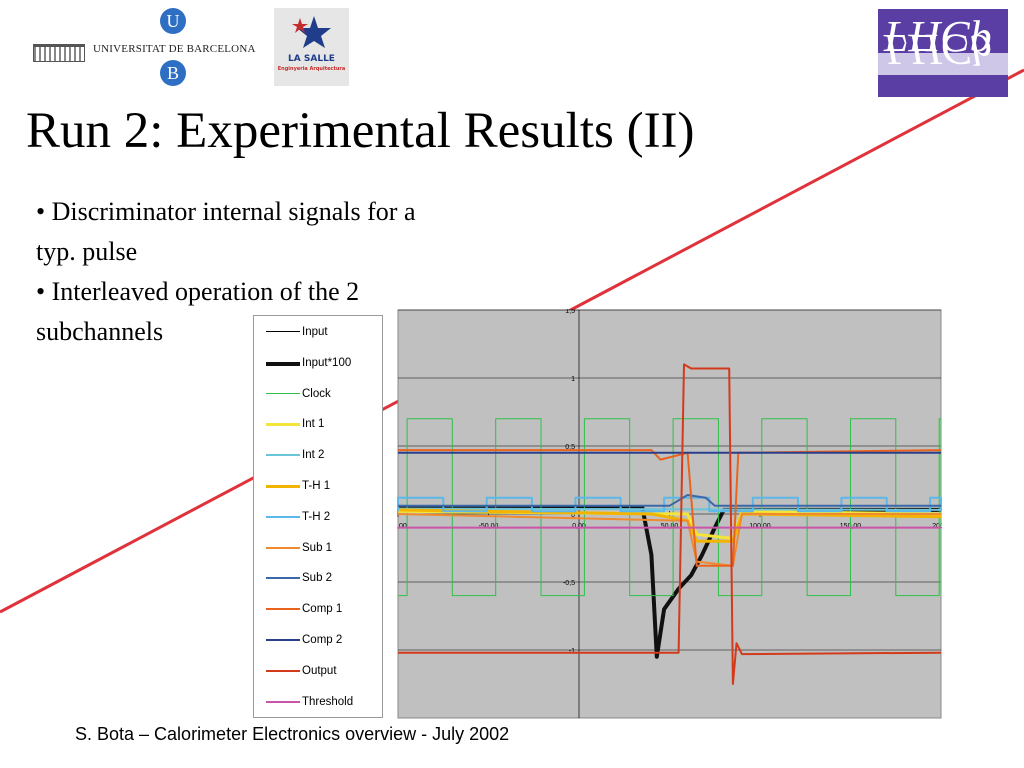  What do you see at coordinates (570, 447) in the screenshot?
I see `y-tick-label: 0,5` at bounding box center [570, 447].